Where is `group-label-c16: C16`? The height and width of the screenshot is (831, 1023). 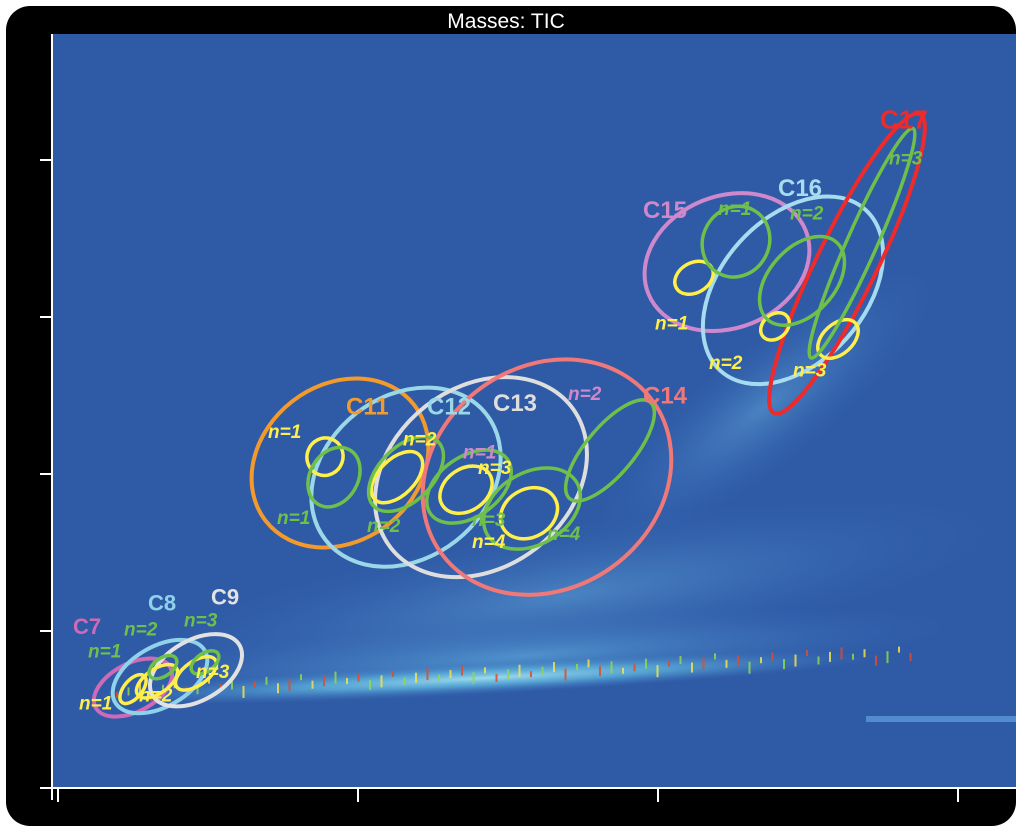
group-label-c16: C16 is located at coordinates (800, 188).